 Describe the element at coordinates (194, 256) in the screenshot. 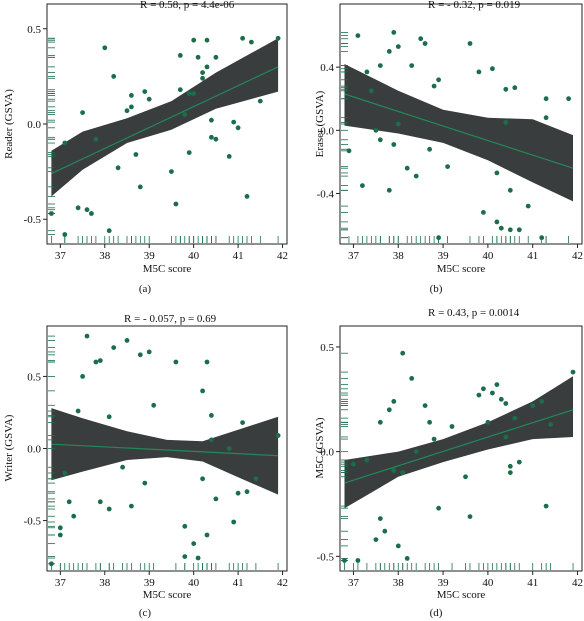

I see `x-tick-label: 40` at that location.